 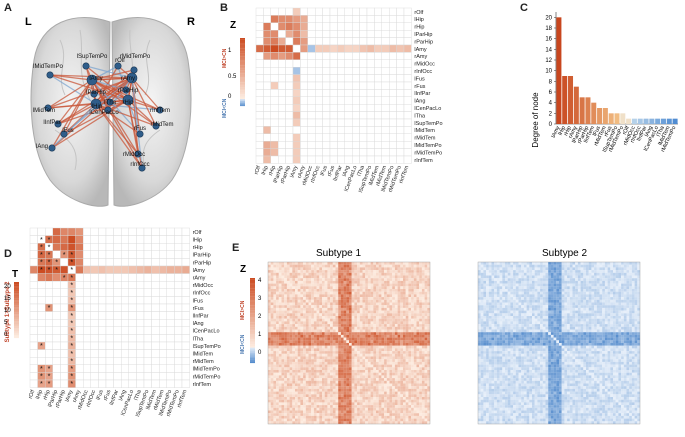 I want to click on c-bar, so click(x=628, y=121).